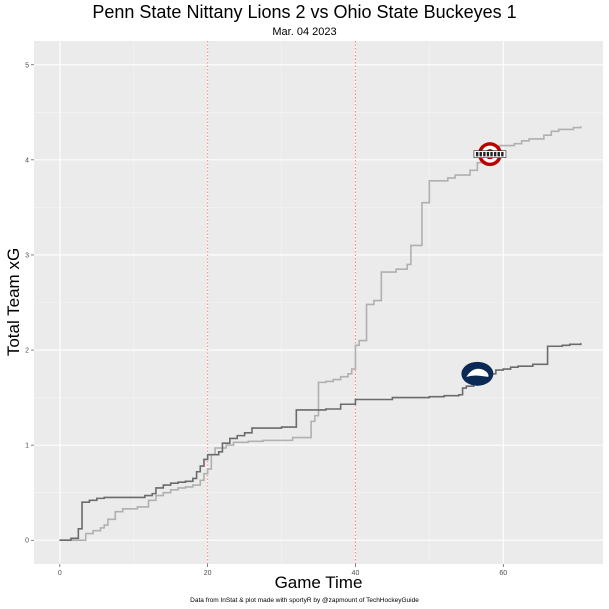 The image size is (609, 609). What do you see at coordinates (27, 541) in the screenshot?
I see `y-tick-label: 0` at bounding box center [27, 541].